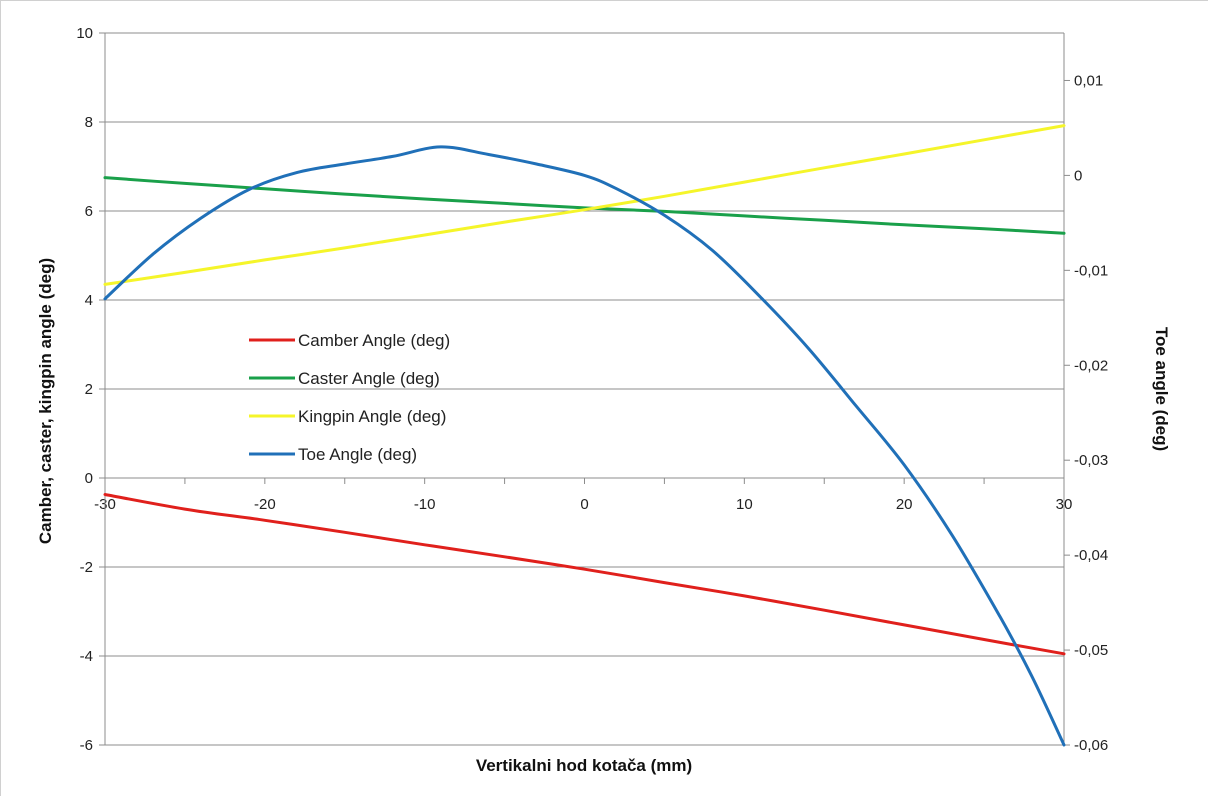  Describe the element at coordinates (357, 454) in the screenshot. I see `legend-entry: Toe Angle (deg)` at that location.